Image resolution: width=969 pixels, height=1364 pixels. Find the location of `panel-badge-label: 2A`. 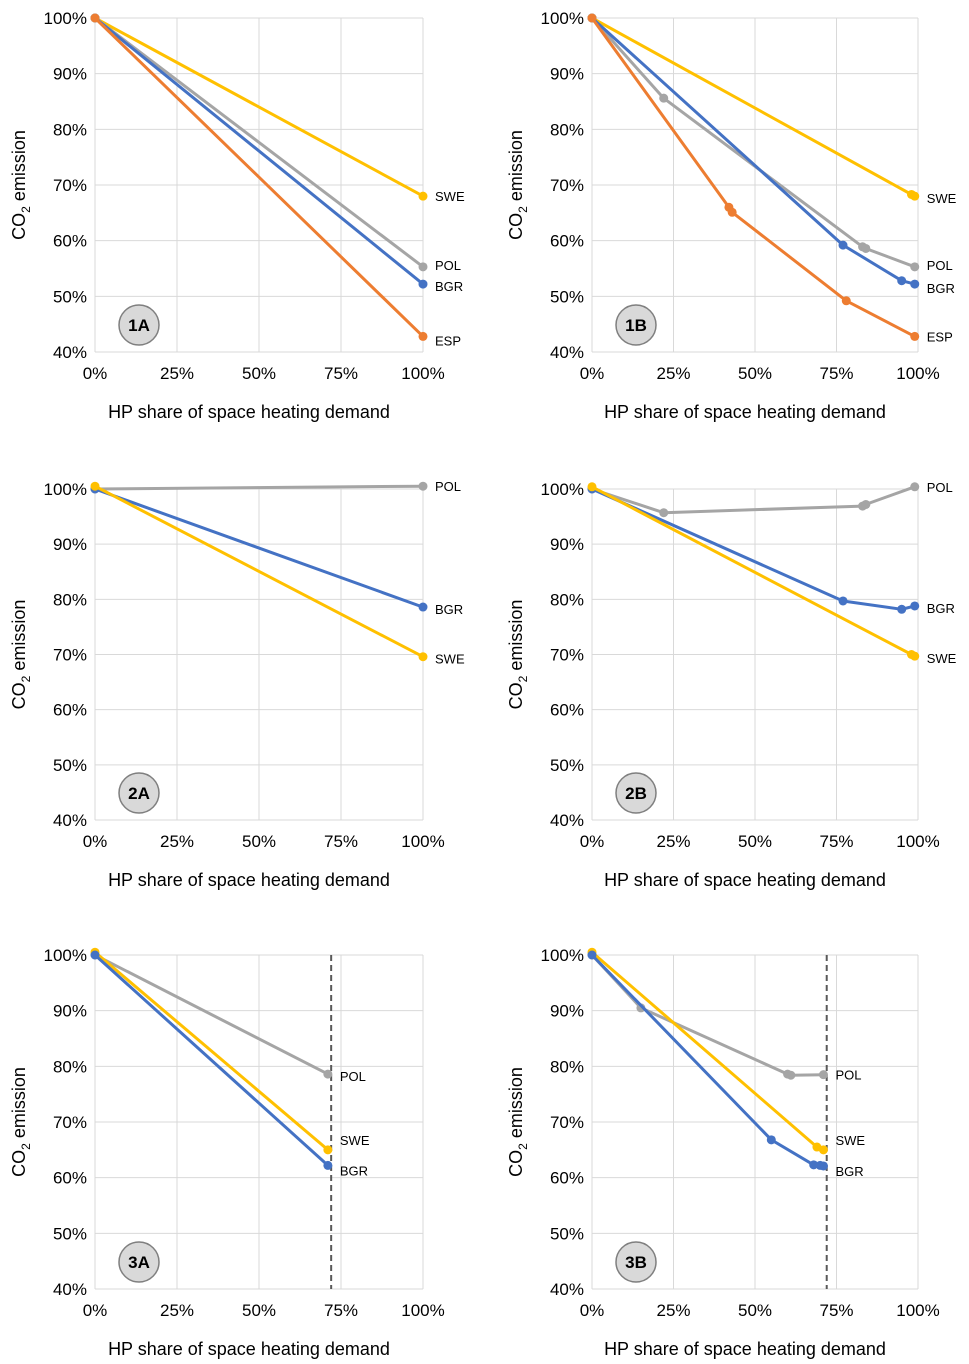

panel-badge-label: 2A is located at coordinates (139, 793).